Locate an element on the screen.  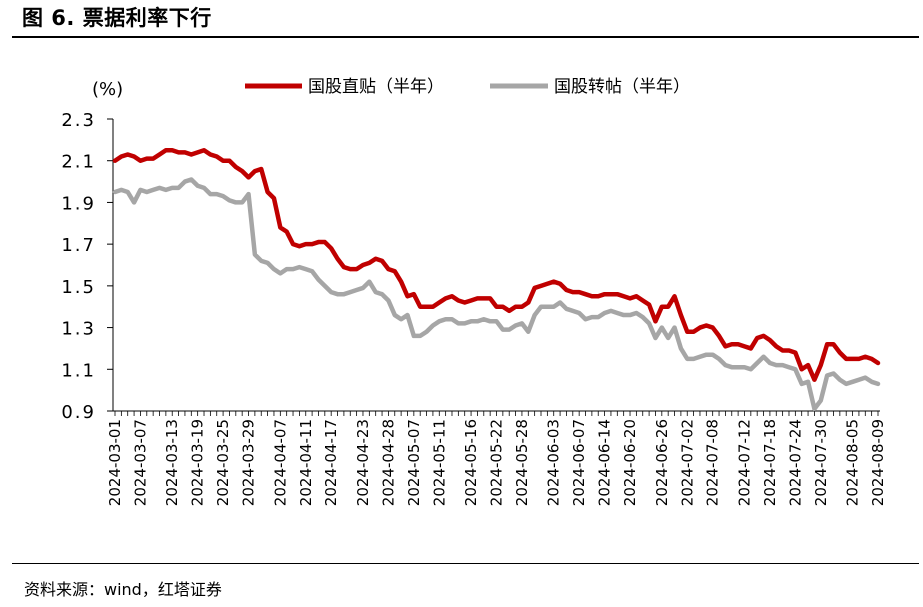
legend-label-1: 国股转帖（半年） is located at coordinates (622, 87).